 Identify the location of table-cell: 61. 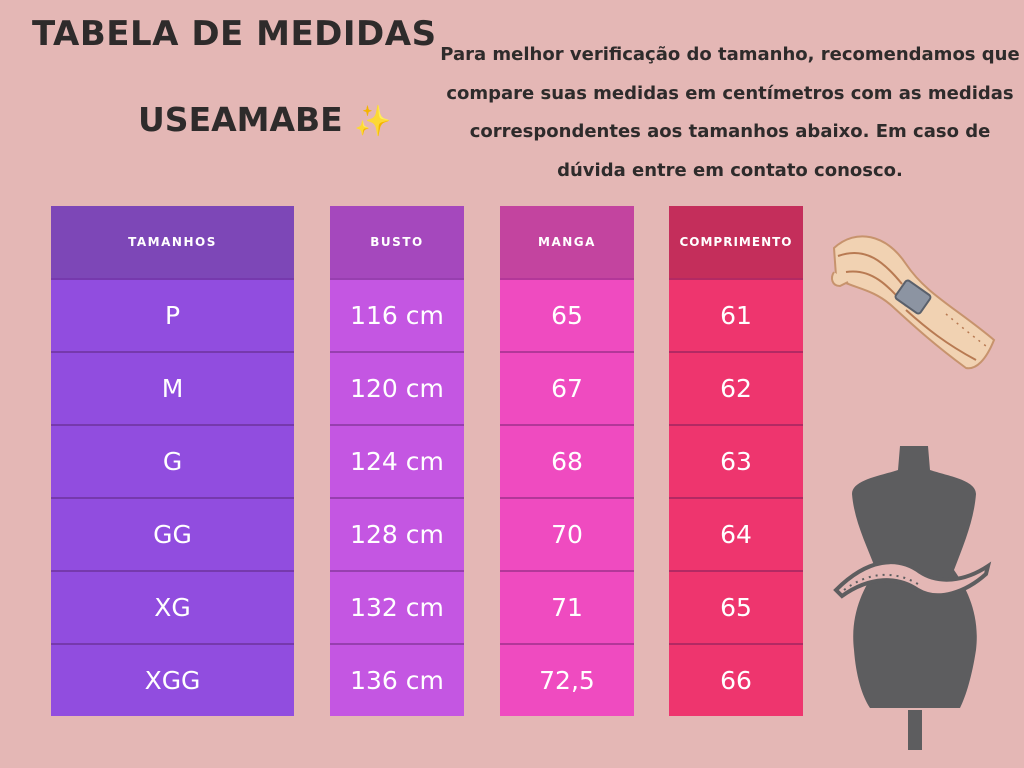
(736, 314).